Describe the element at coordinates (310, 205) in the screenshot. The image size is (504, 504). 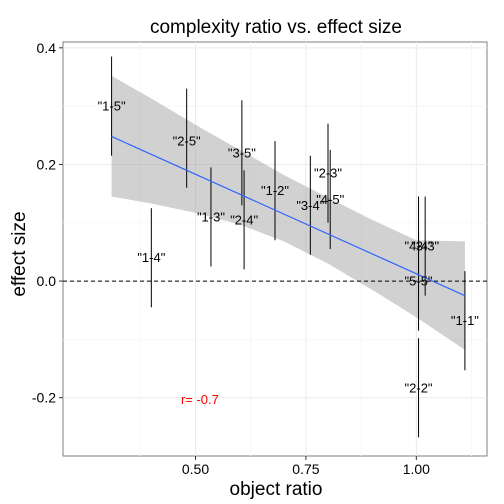
I see `point-label: "3-4"` at that location.